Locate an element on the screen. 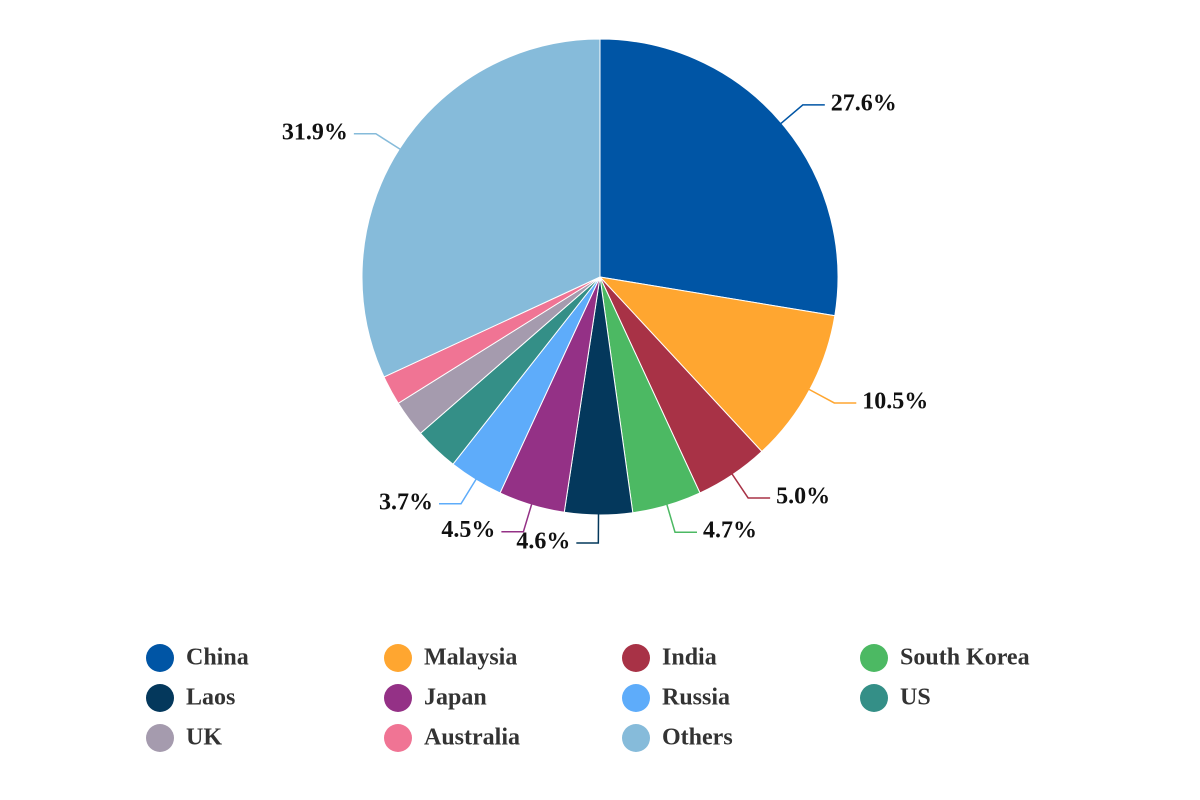  legend-label: China is located at coordinates (217, 658).